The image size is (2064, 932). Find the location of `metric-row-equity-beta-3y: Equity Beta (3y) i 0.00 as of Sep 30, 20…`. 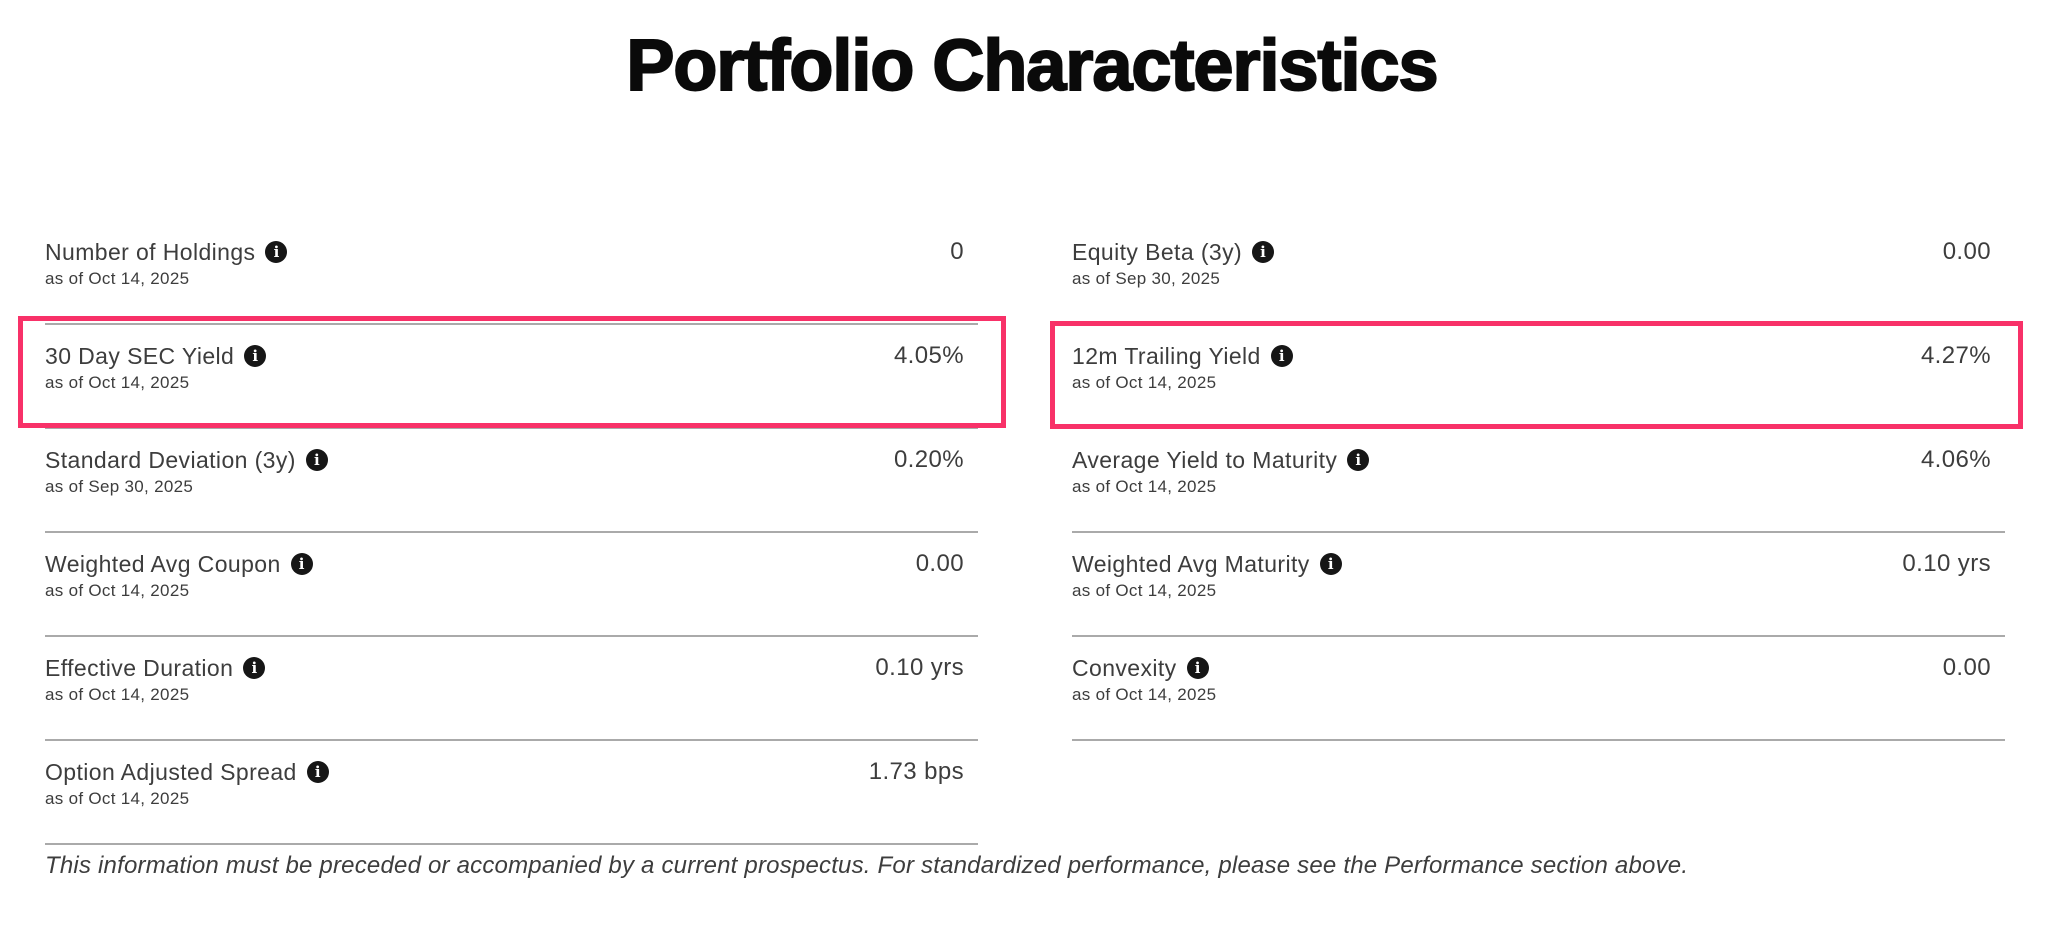

metric-row-equity-beta-3y: Equity Beta (3y) i 0.00 as of Sep 30, 20… is located at coordinates (1538, 281).